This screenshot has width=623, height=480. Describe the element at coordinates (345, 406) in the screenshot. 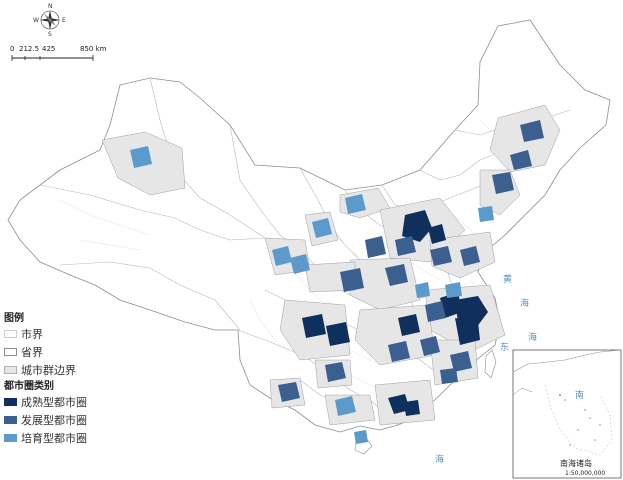

I see `metro-nur-nanning` at that location.